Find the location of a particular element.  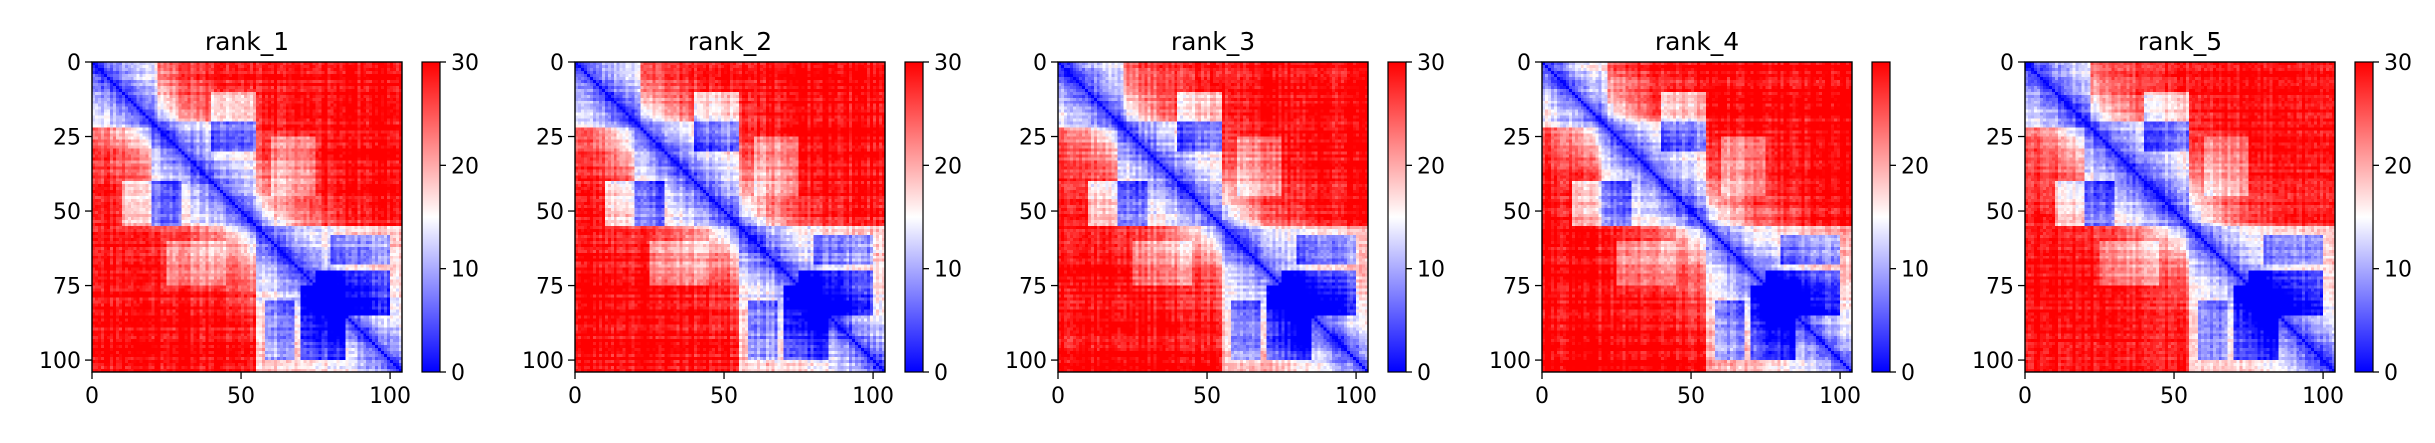

panel-title: rank_3 is located at coordinates (1213, 41).